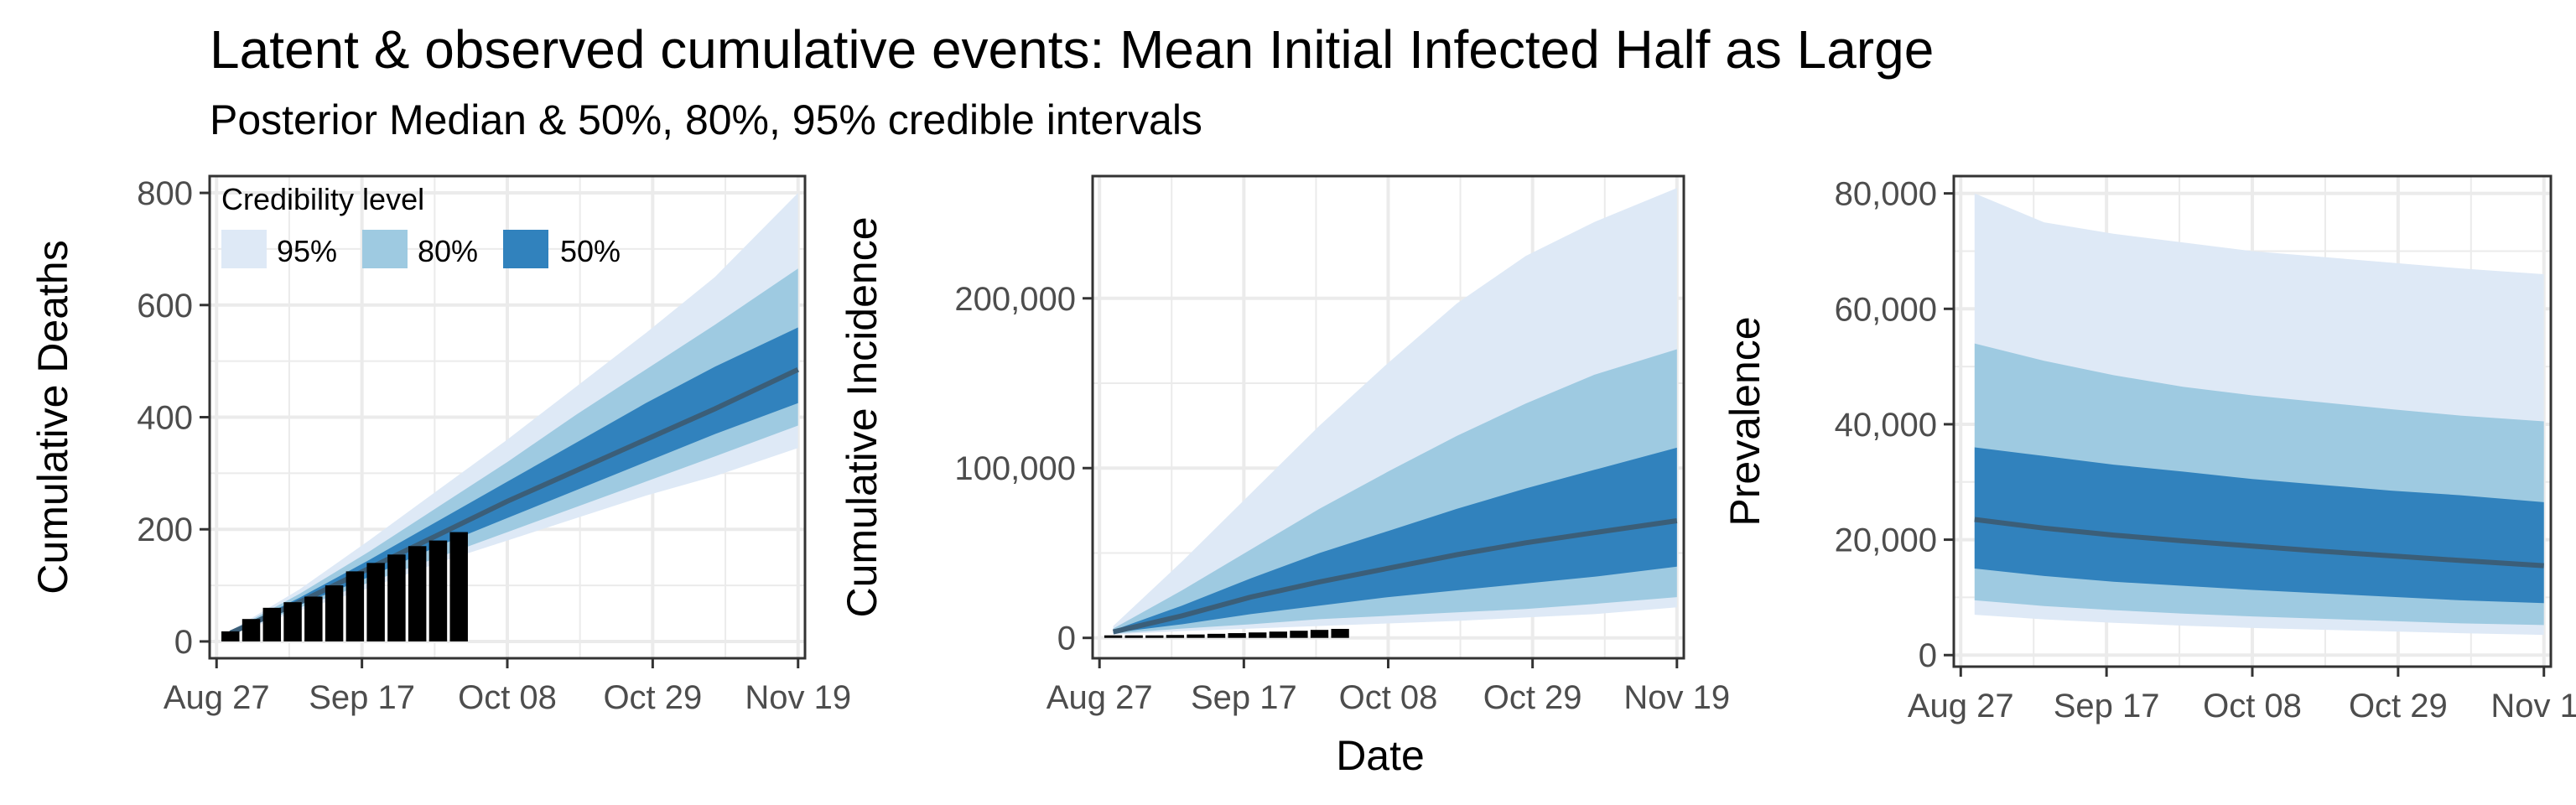  What do you see at coordinates (1015, 299) in the screenshot?
I see `y-tick-label: 200,000` at bounding box center [1015, 299].